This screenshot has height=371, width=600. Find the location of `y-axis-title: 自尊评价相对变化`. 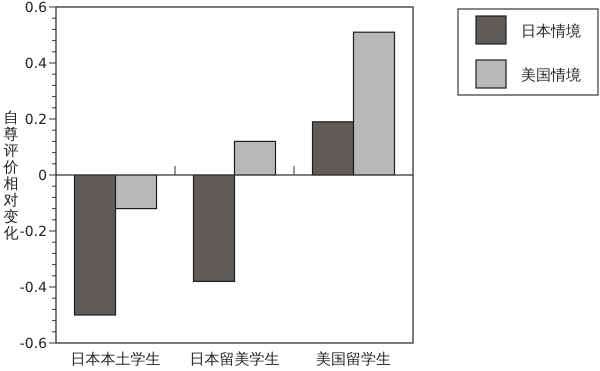

y-axis-title: 自尊评价相对变化 is located at coordinates (10, 175).